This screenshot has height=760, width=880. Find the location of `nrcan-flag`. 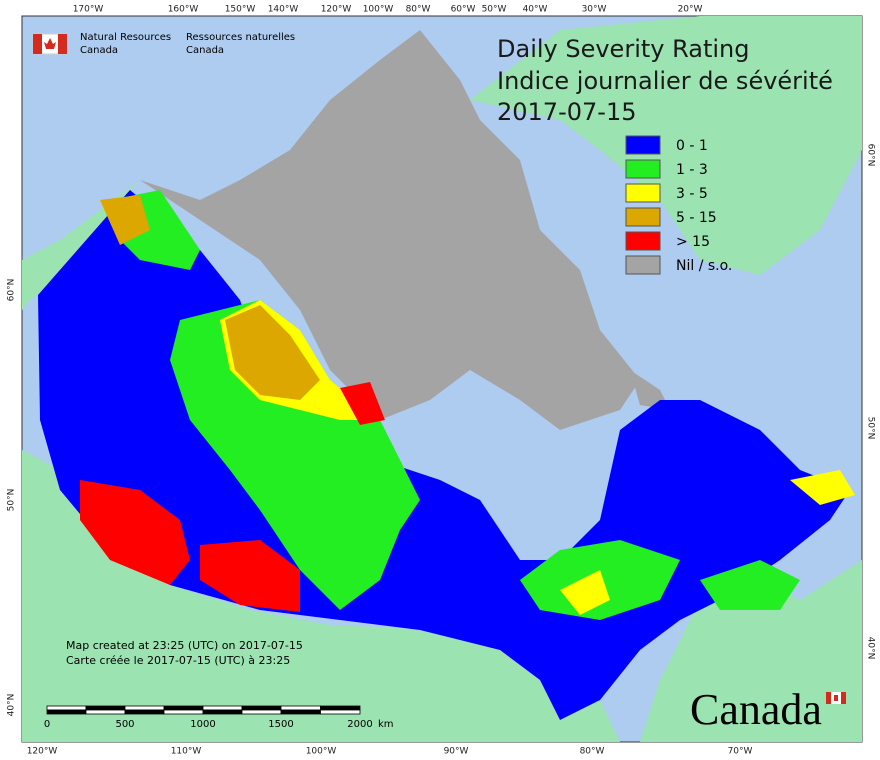

nrcan-flag is located at coordinates (50, 44).